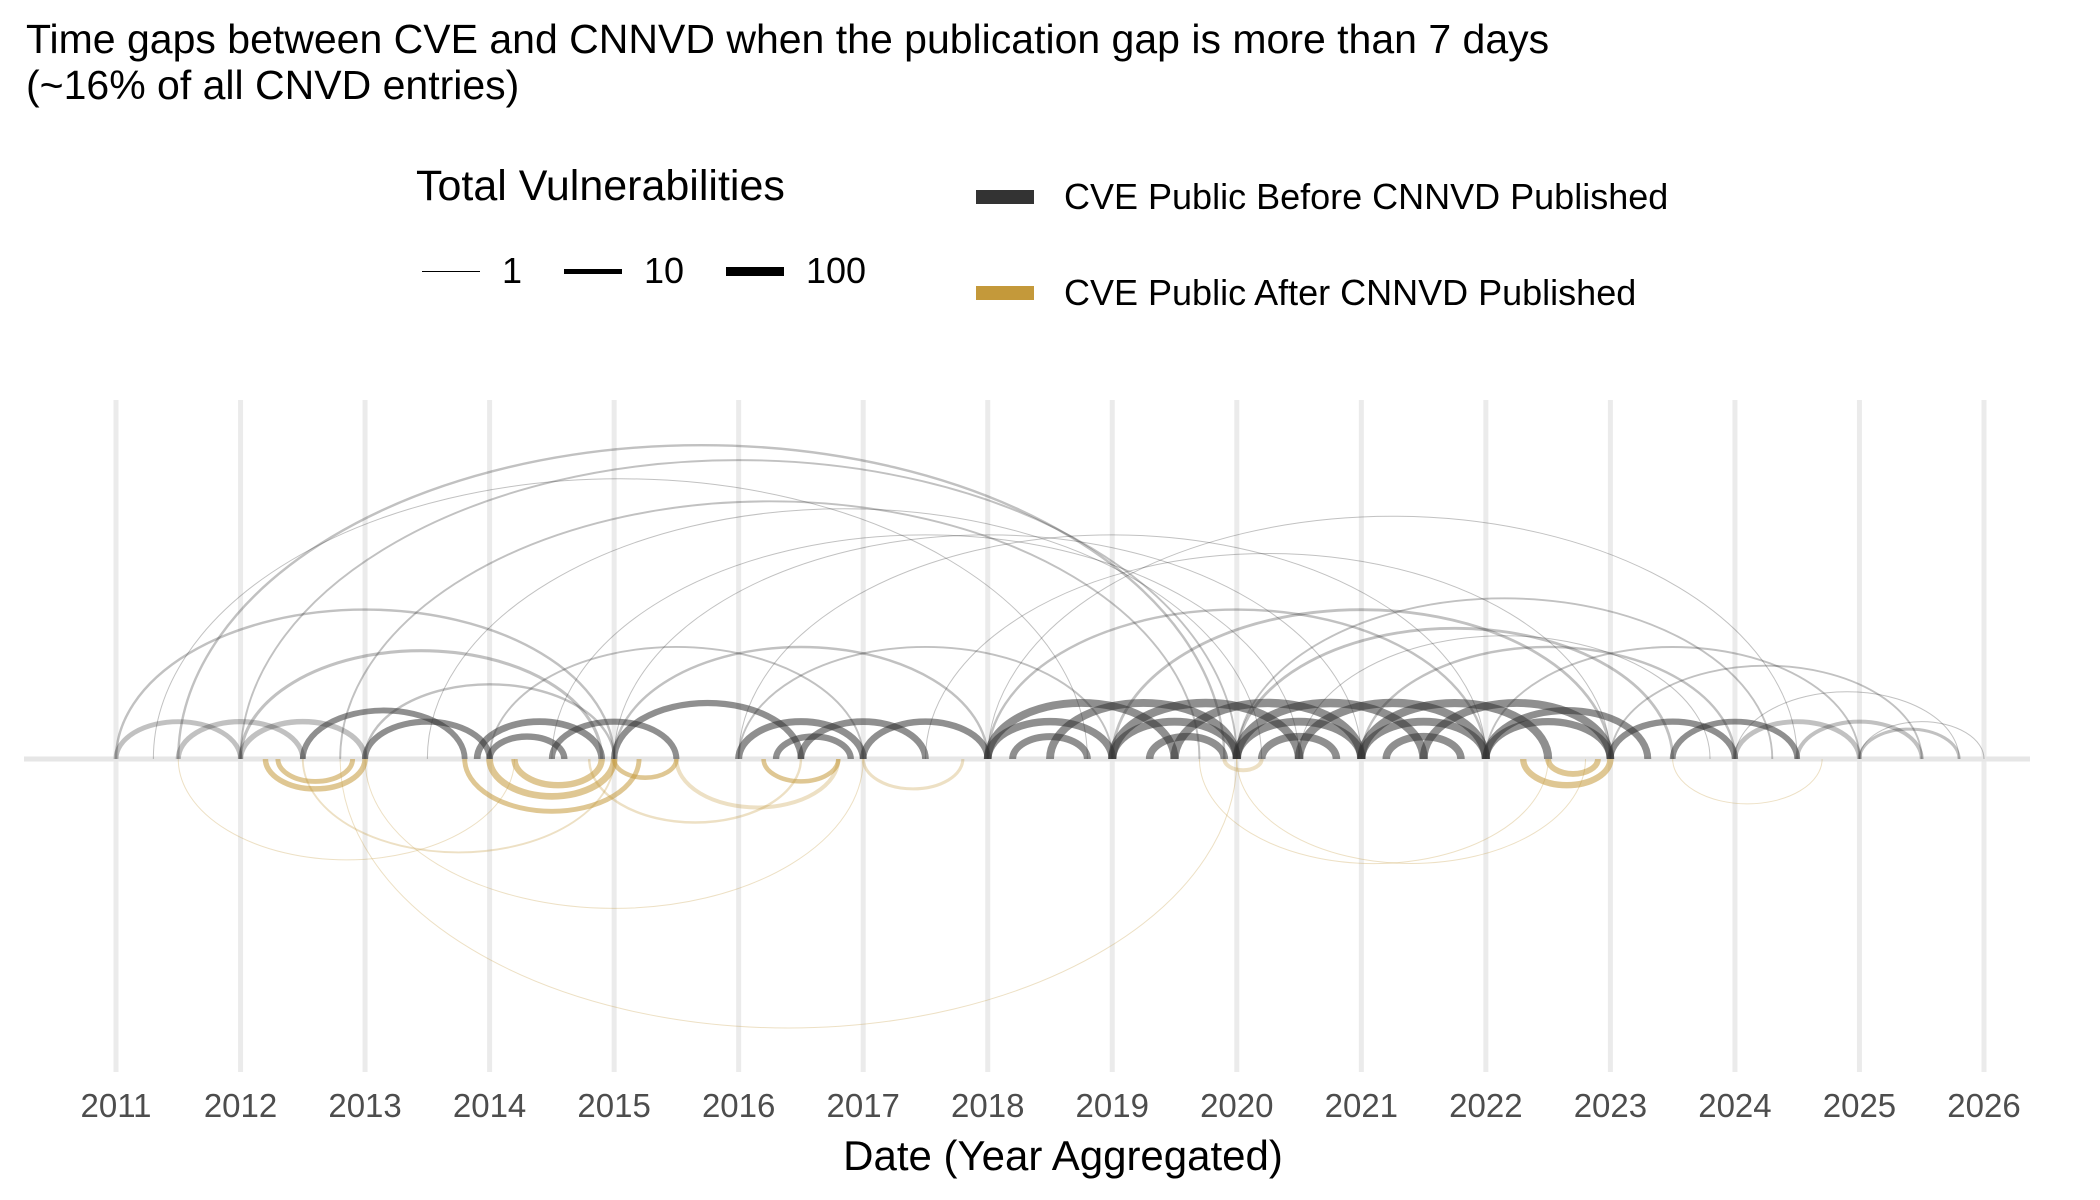 The image size is (2100, 1200). I want to click on x-tick-label: 2022, so click(1485, 1105).